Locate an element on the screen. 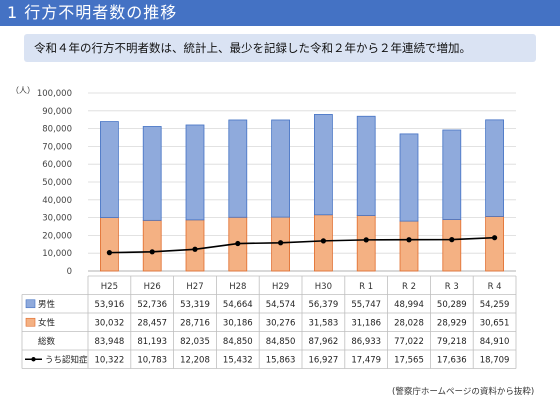 This screenshot has height=420, width=560. table-cell-value: 17,479 is located at coordinates (366, 360).